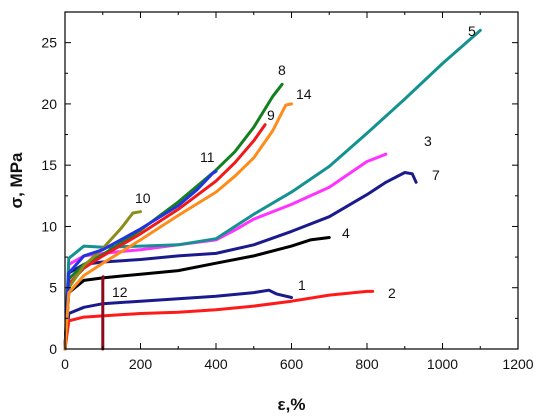 Image resolution: width=550 pixels, height=417 pixels. What do you see at coordinates (517, 364) in the screenshot?
I see `x-tick-label: 1200` at bounding box center [517, 364].